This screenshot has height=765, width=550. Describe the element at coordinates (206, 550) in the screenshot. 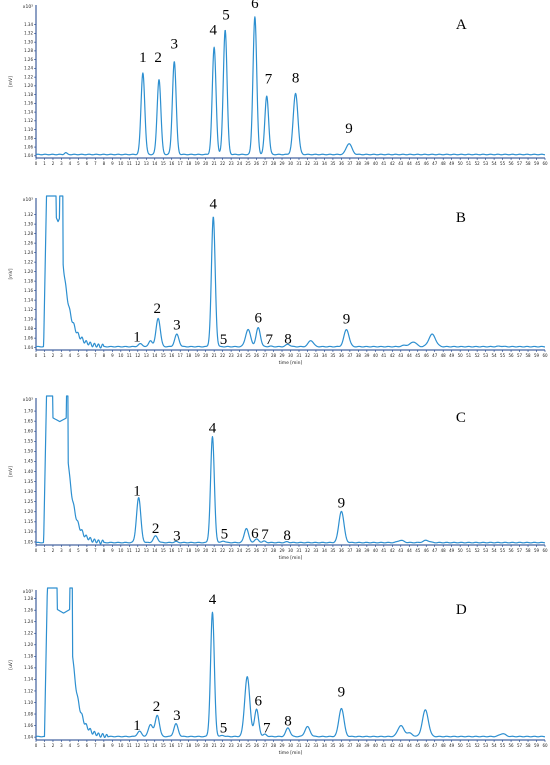

I see `x-tick-label: 20` at that location.